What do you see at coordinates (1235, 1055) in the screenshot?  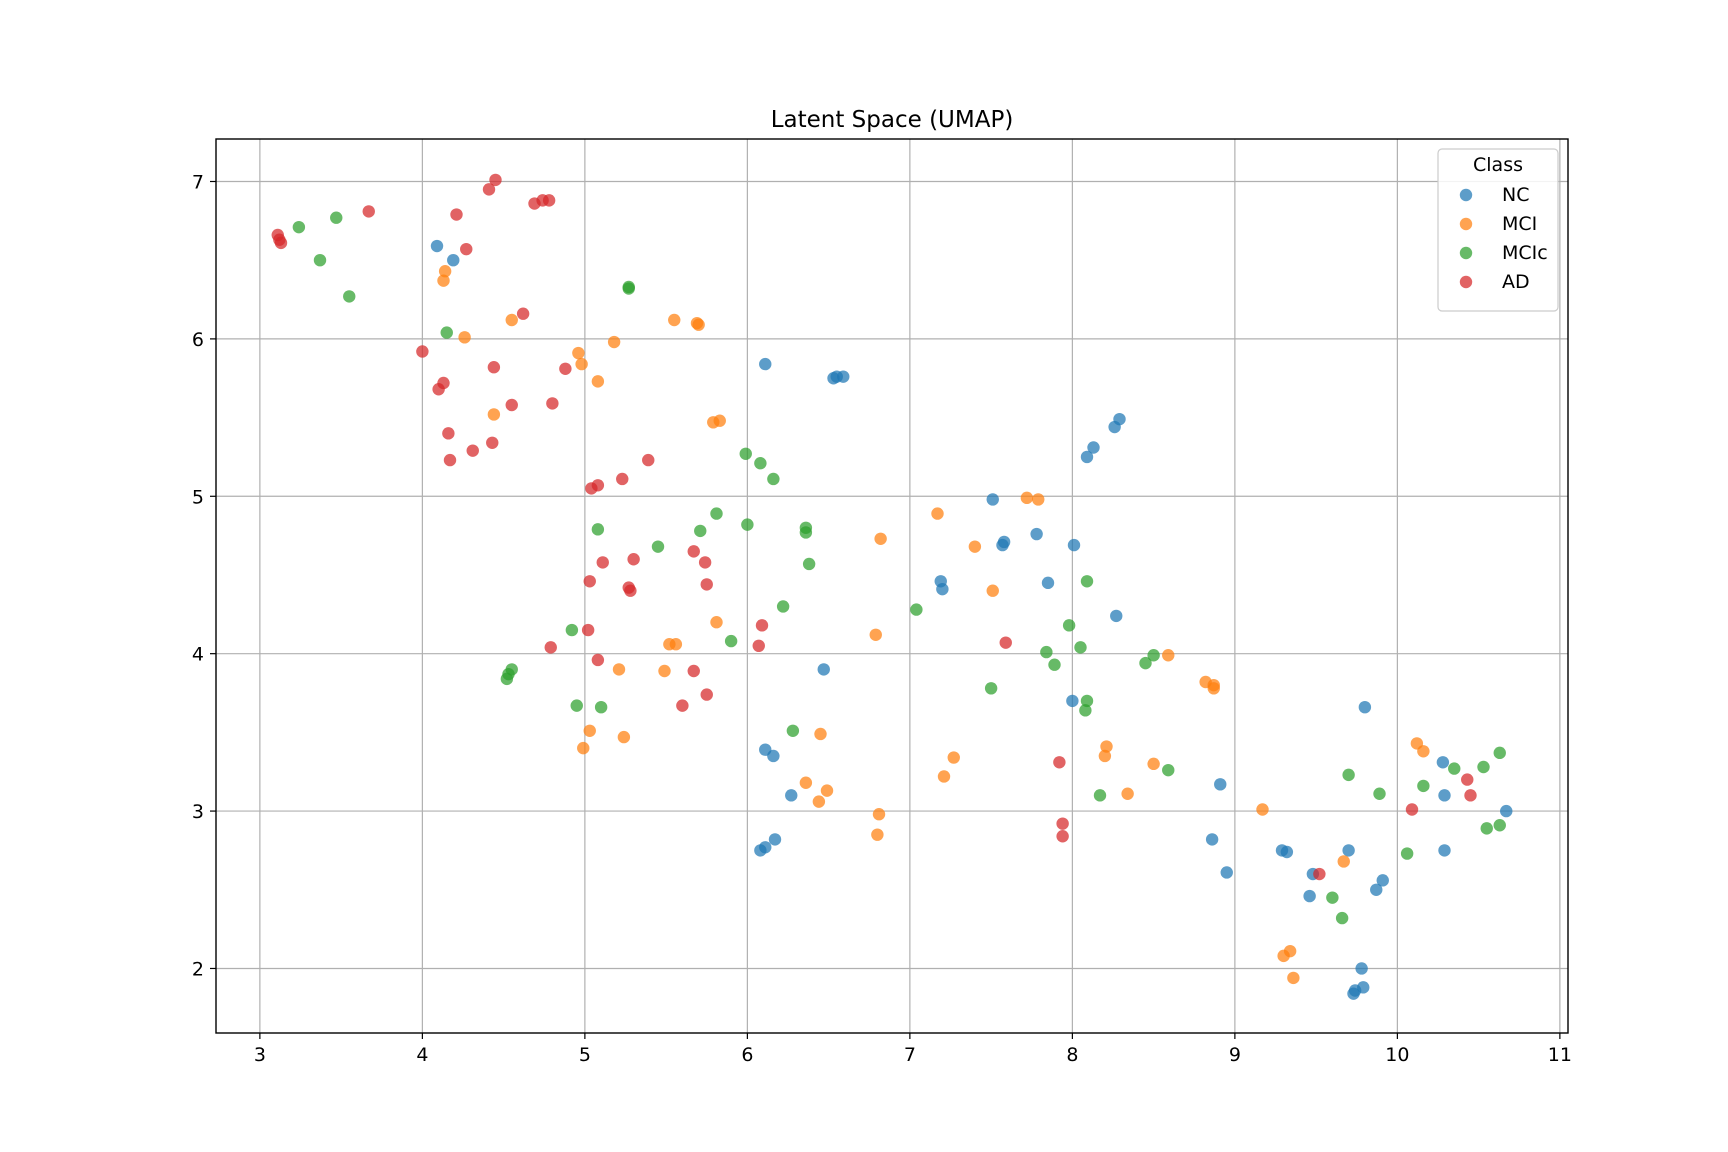 I see `x-tick-label: 9` at bounding box center [1235, 1055].